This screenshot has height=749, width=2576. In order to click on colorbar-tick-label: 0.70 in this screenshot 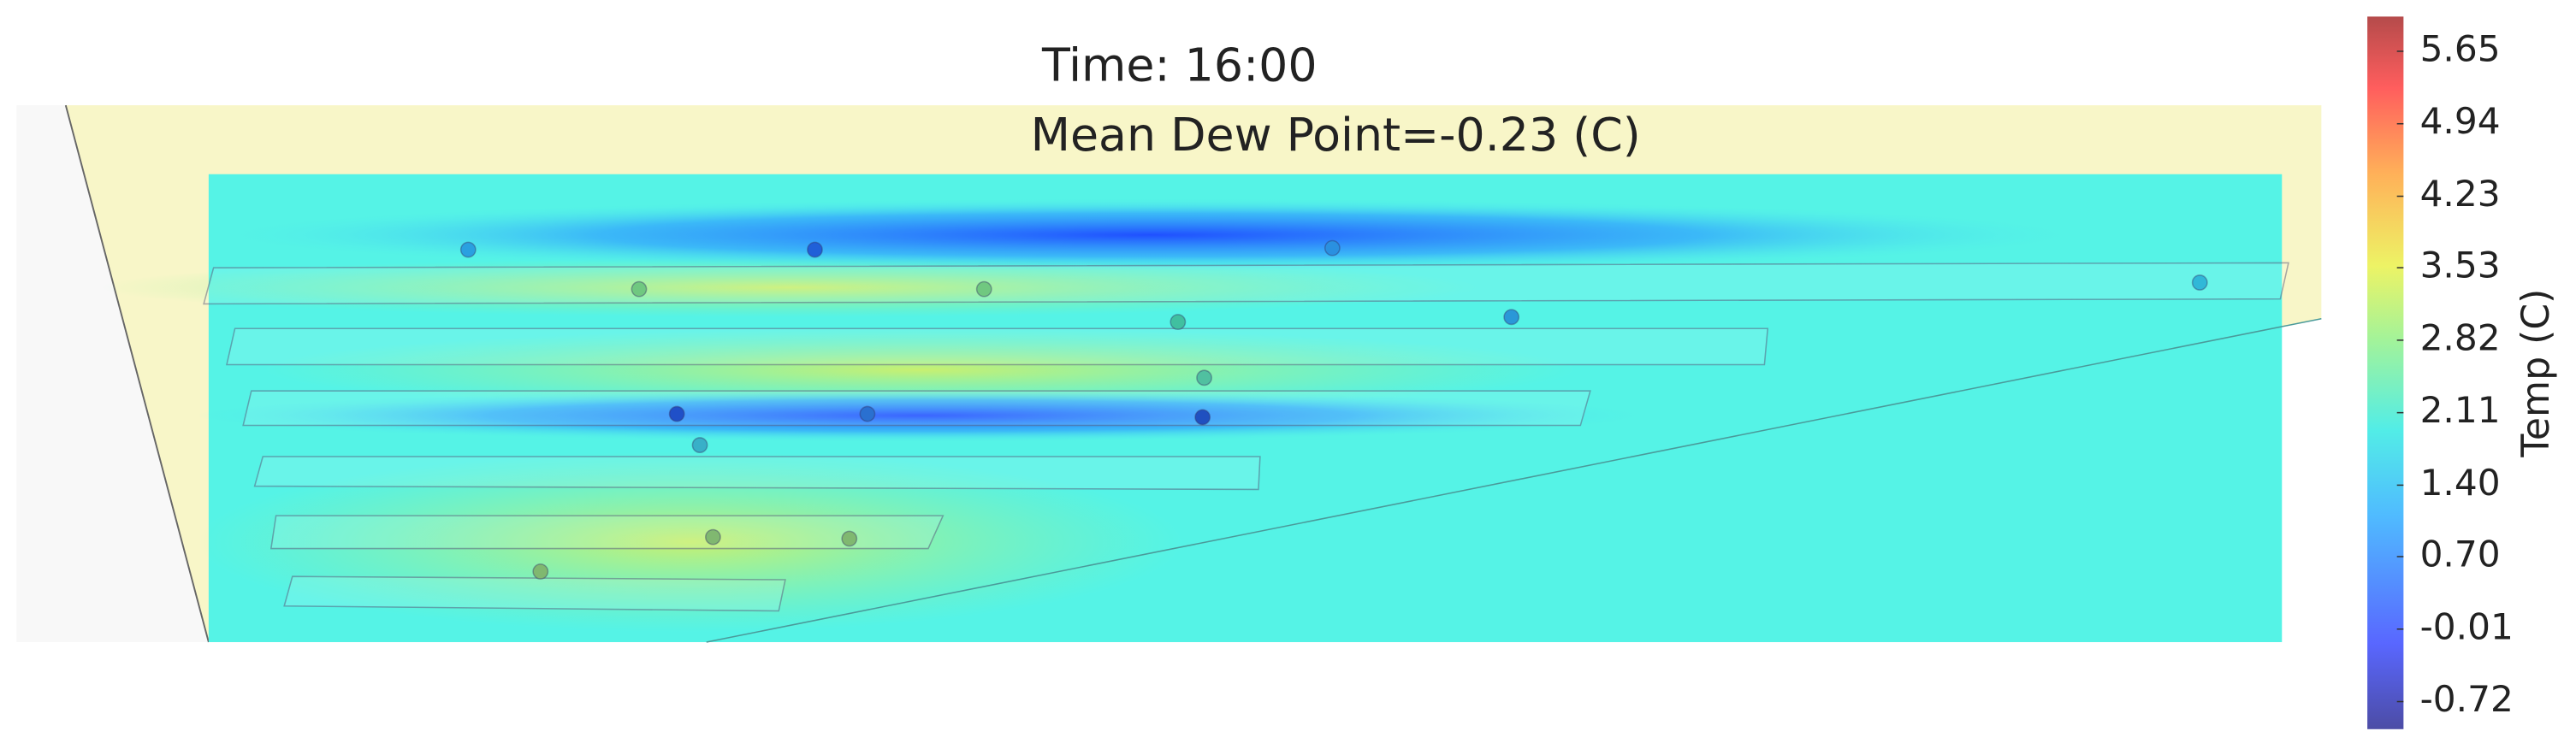, I will do `click(2460, 554)`.